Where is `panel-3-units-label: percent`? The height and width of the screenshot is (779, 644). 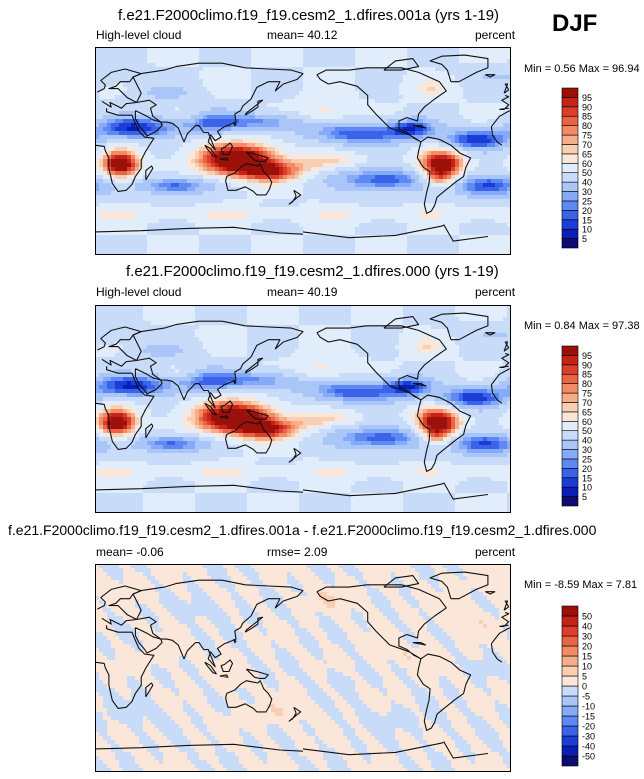 panel-3-units-label: percent is located at coordinates (495, 552).